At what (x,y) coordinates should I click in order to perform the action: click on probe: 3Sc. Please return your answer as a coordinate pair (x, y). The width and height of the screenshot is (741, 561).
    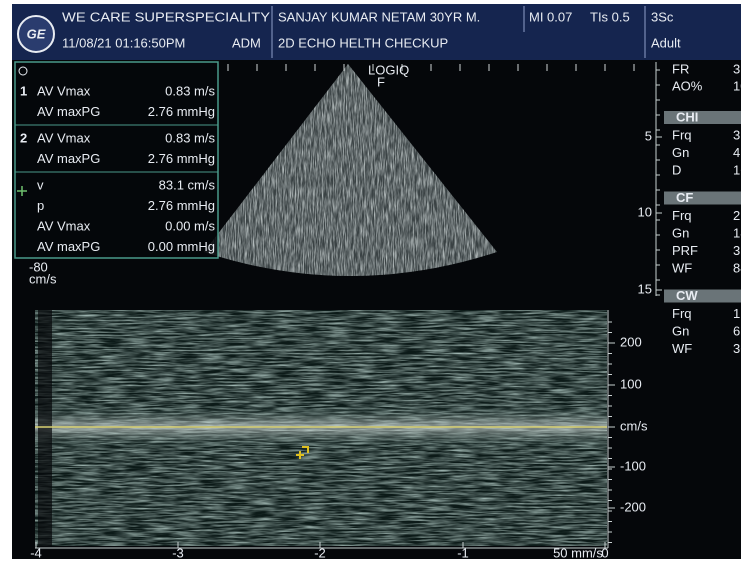
    Looking at the image, I should click on (662, 16).